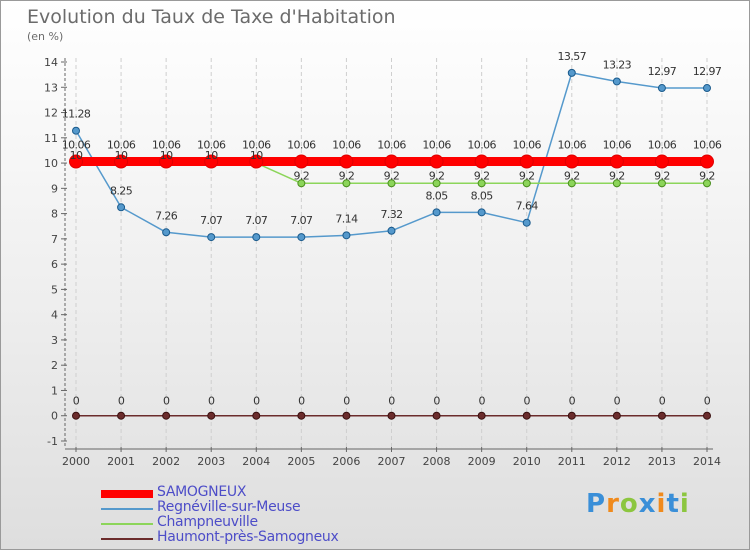  Describe the element at coordinates (121, 161) in the screenshot. I see `point-samogneux-2001` at that location.